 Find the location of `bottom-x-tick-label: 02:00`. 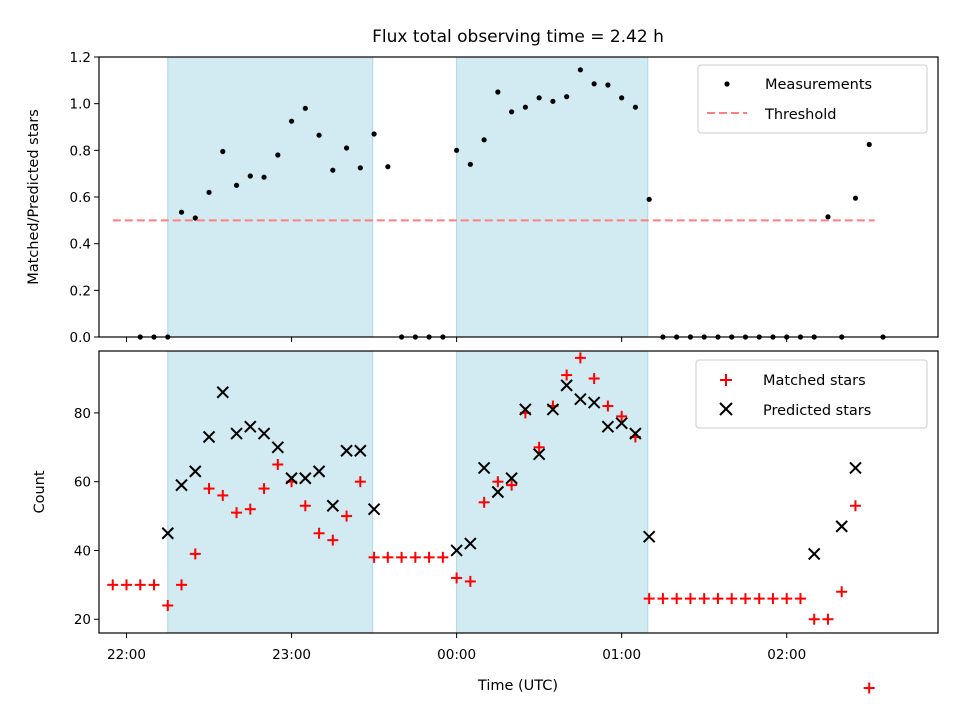

bottom-x-tick-label: 02:00 is located at coordinates (786, 655).